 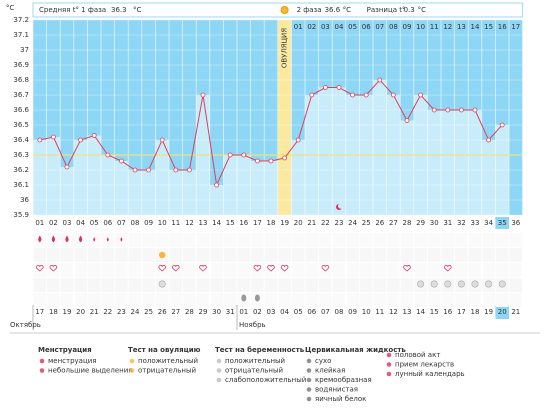 What do you see at coordinates (21, 95) in the screenshot?
I see `y-tick-label: 36.7` at bounding box center [21, 95].